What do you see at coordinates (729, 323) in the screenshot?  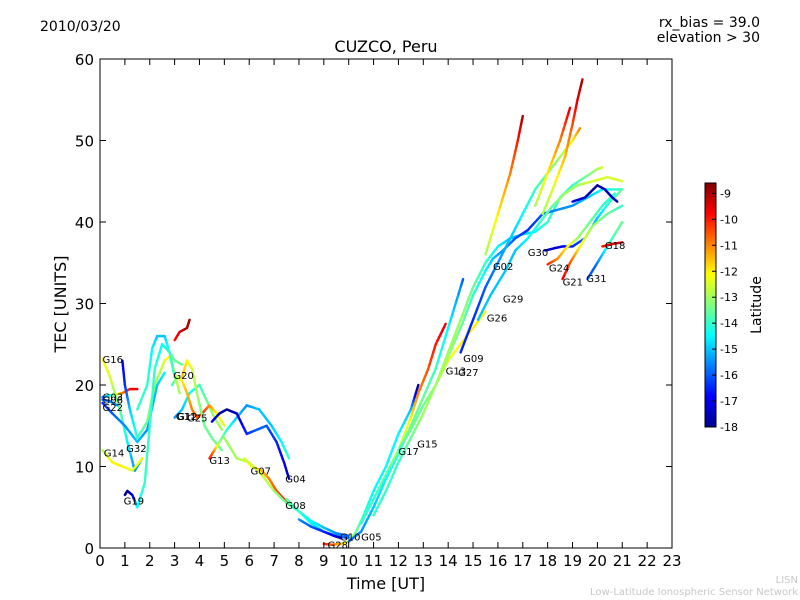 I see `colorbar-tick-label: -14` at bounding box center [729, 323].